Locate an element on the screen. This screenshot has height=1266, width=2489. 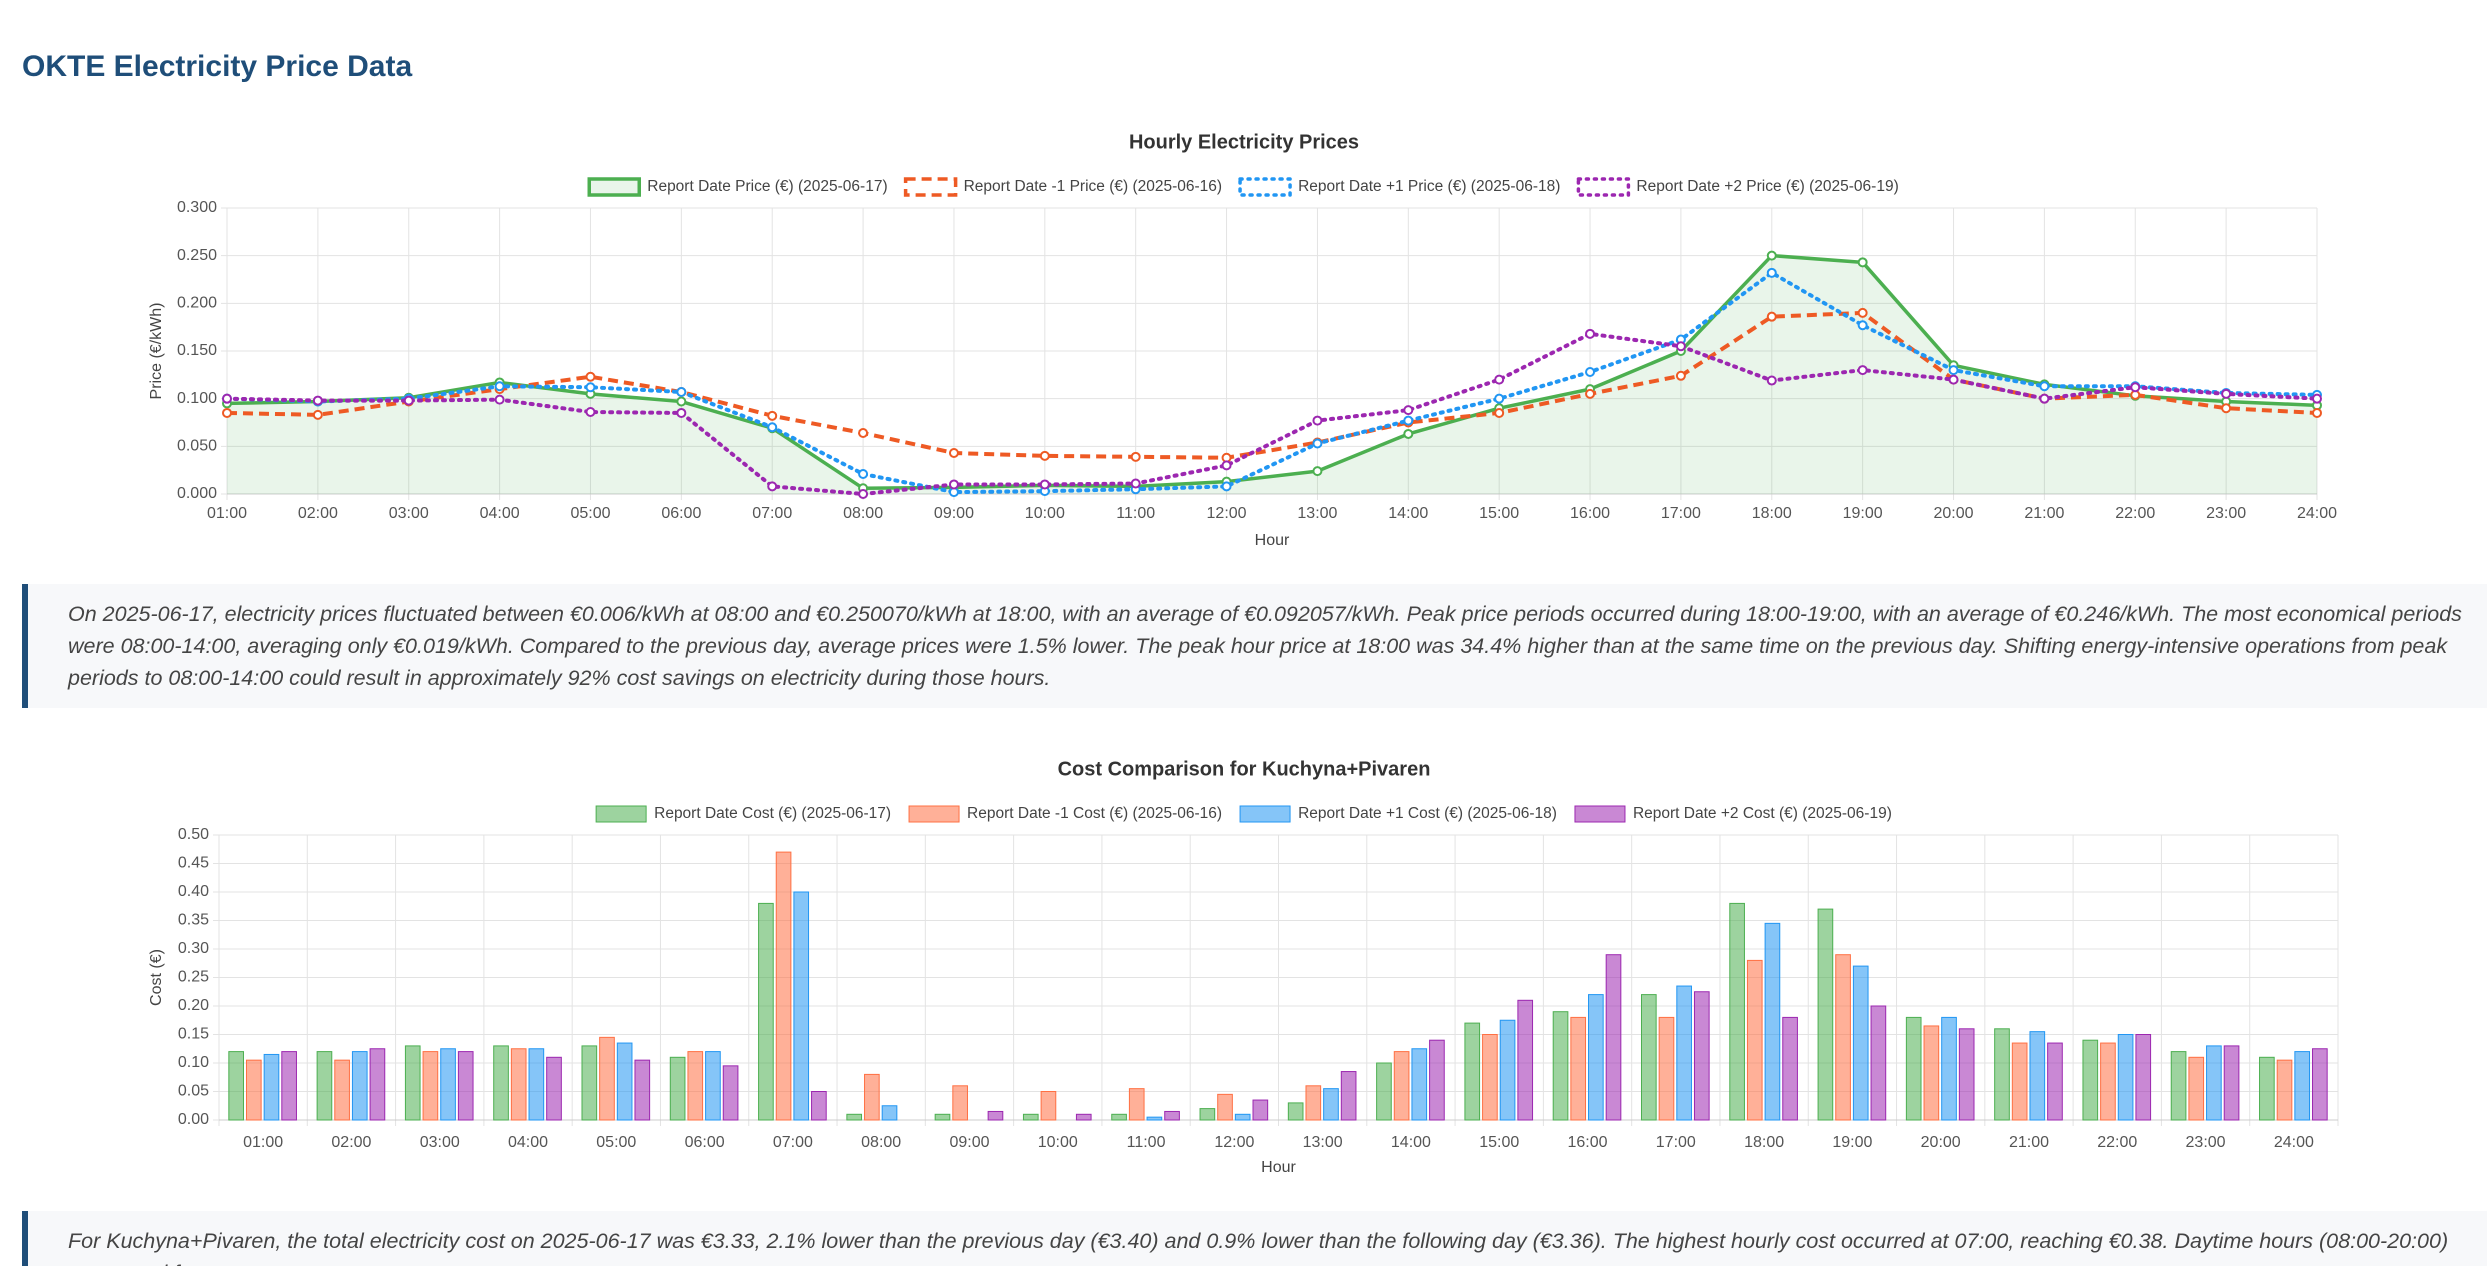
x-tick-label: 01:00 is located at coordinates (263, 1142).